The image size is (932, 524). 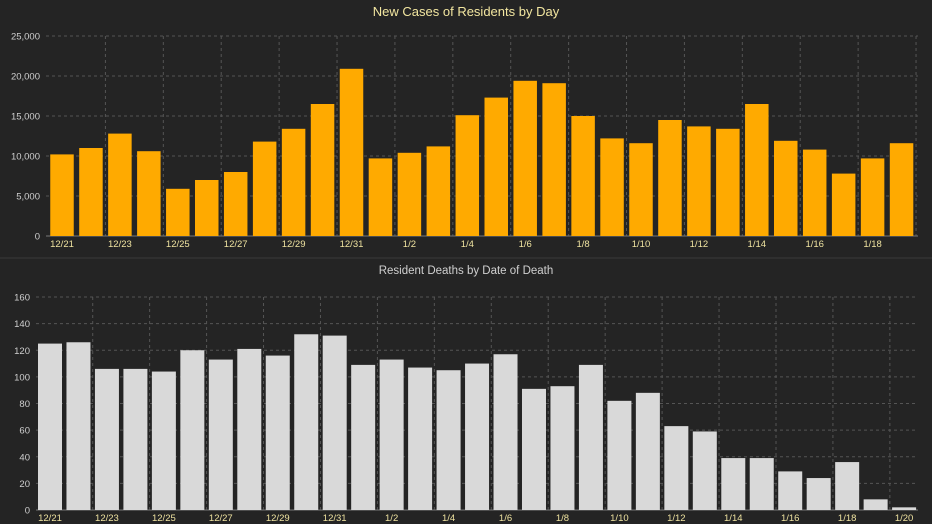 I want to click on new-cases-y-tick-label: 15,000, so click(x=25, y=117).